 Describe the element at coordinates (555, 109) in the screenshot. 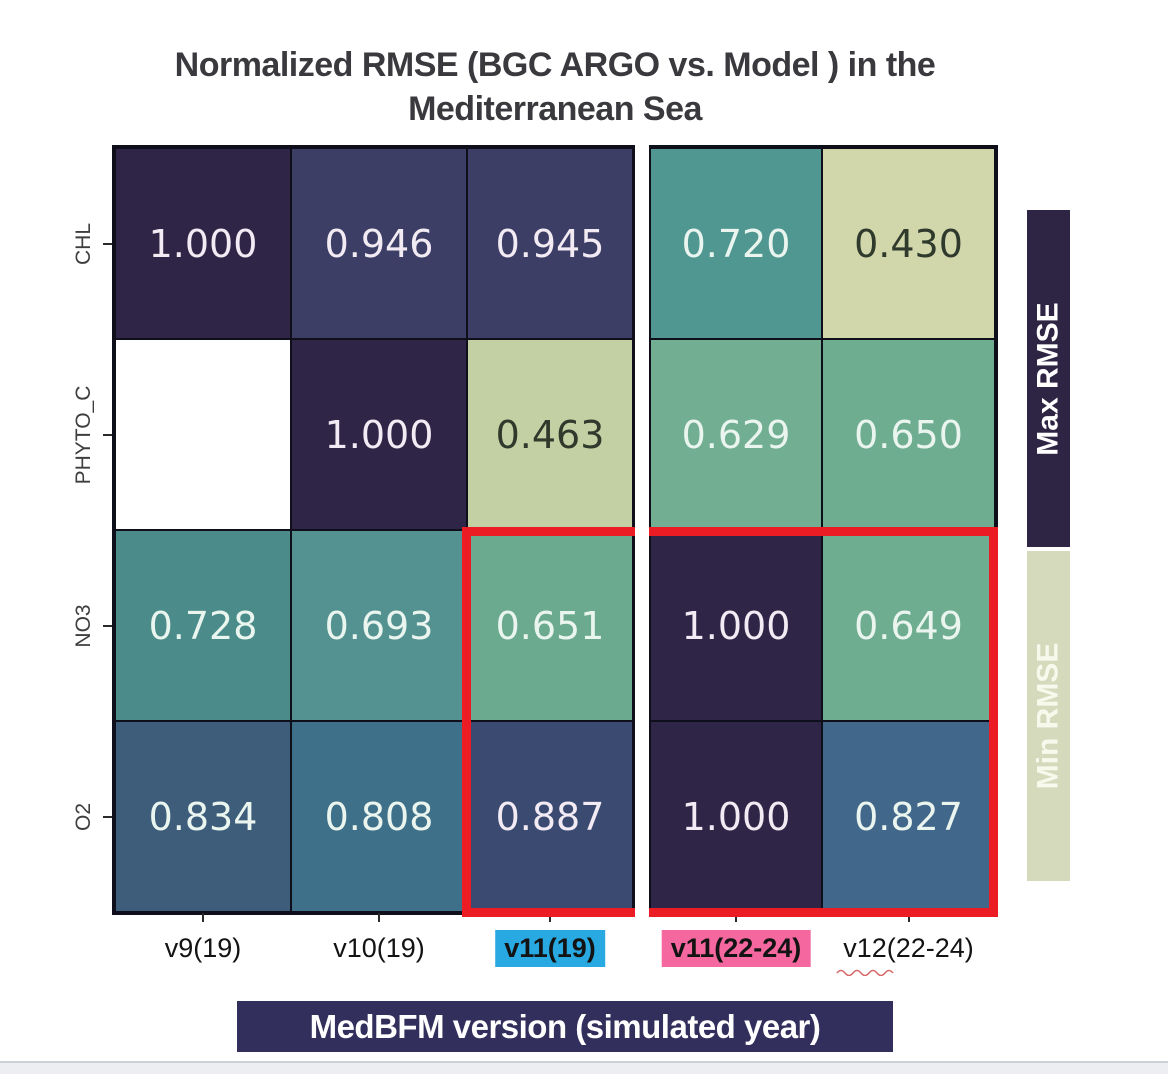

I see `chart-title-line2: Mediterranean Sea` at that location.